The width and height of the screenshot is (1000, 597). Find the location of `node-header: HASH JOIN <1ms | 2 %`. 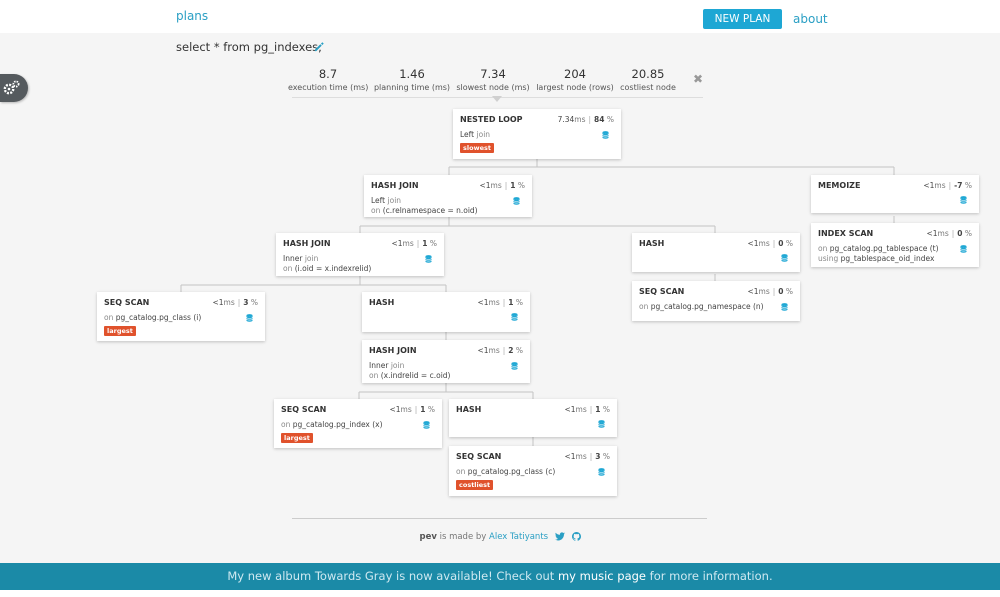

node-header: HASH JOIN <1ms | 2 % is located at coordinates (446, 350).